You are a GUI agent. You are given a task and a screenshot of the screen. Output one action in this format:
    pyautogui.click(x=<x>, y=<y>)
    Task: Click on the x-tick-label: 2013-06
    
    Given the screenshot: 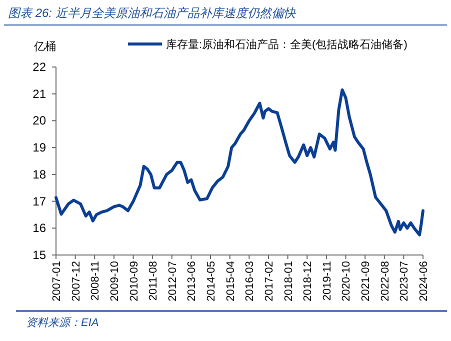 What is the action you would take?
    pyautogui.click(x=192, y=281)
    